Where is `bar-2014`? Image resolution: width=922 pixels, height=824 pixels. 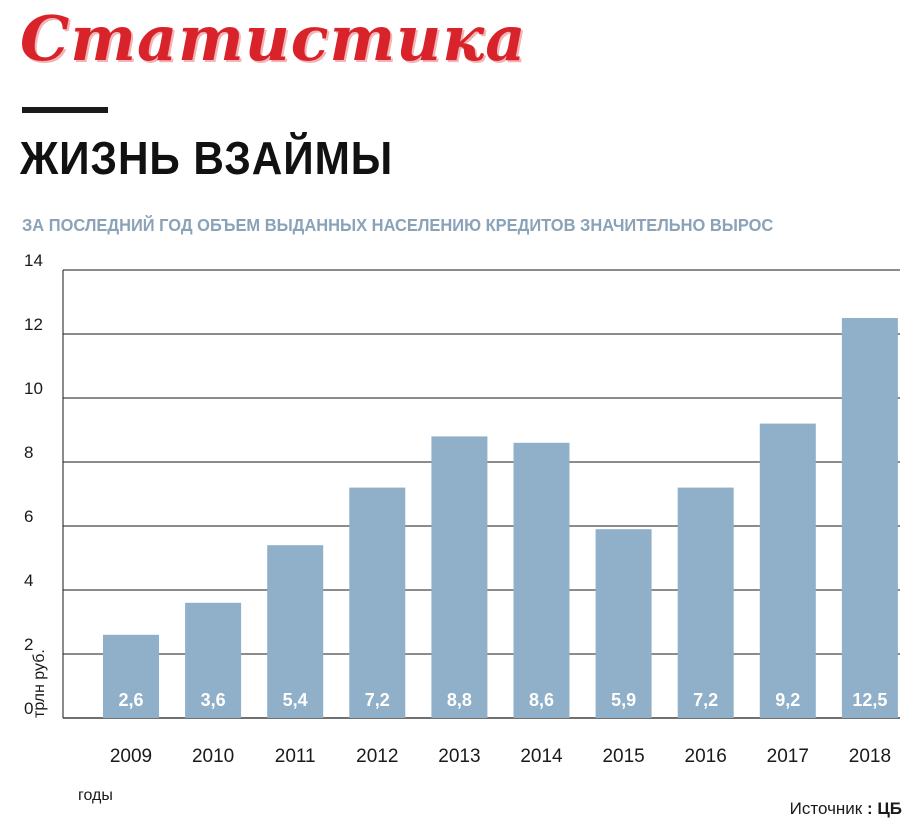 bar-2014 is located at coordinates (541, 580).